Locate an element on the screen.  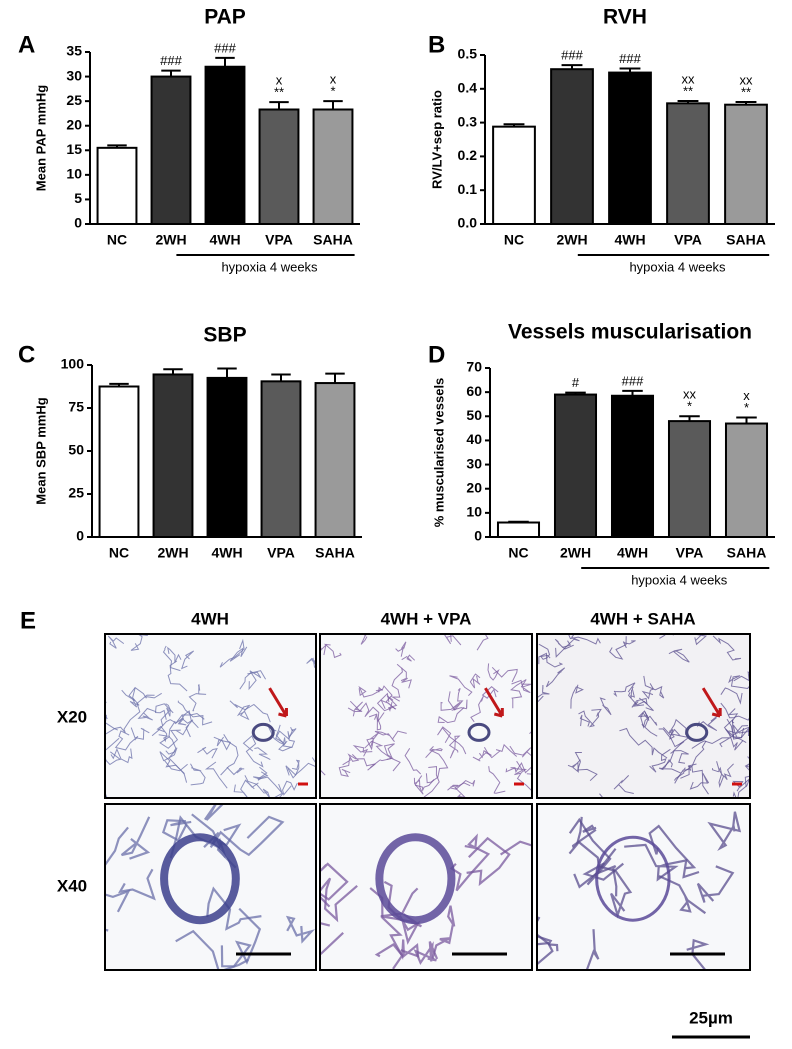
column-header: 4WH is located at coordinates (210, 618).